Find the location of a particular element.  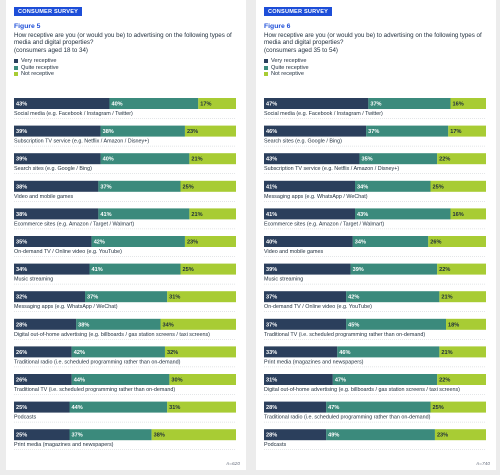

data-label: 43% is located at coordinates (271, 160).